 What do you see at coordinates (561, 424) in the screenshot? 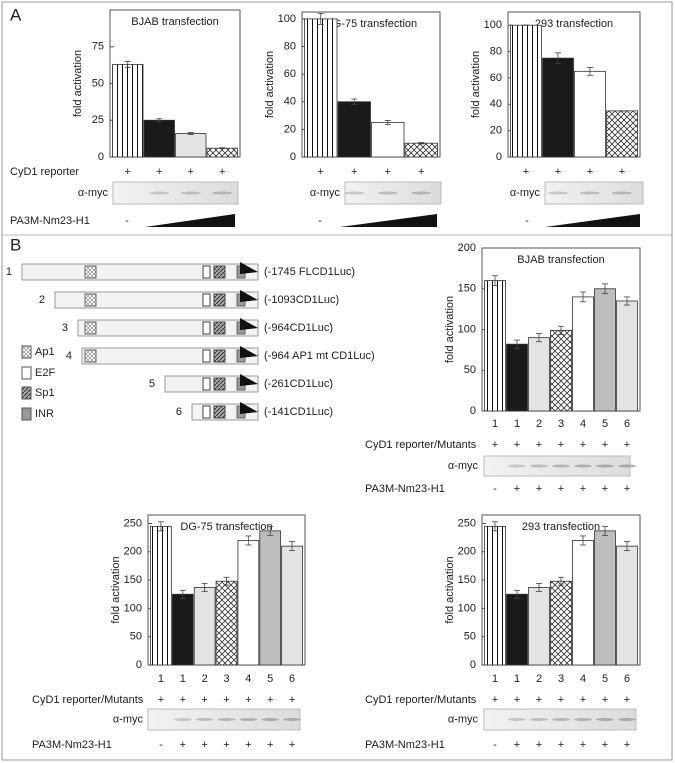
I see `x-tick-label: 3` at bounding box center [561, 424].